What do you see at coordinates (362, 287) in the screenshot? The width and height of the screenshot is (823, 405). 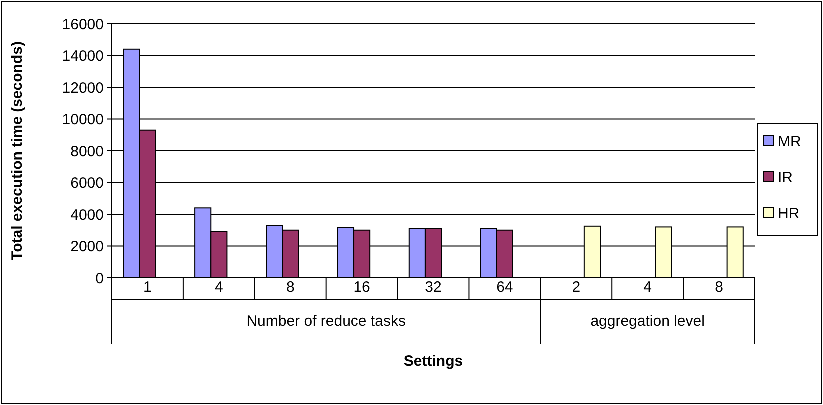 I see `x-tick-label: 16` at bounding box center [362, 287].